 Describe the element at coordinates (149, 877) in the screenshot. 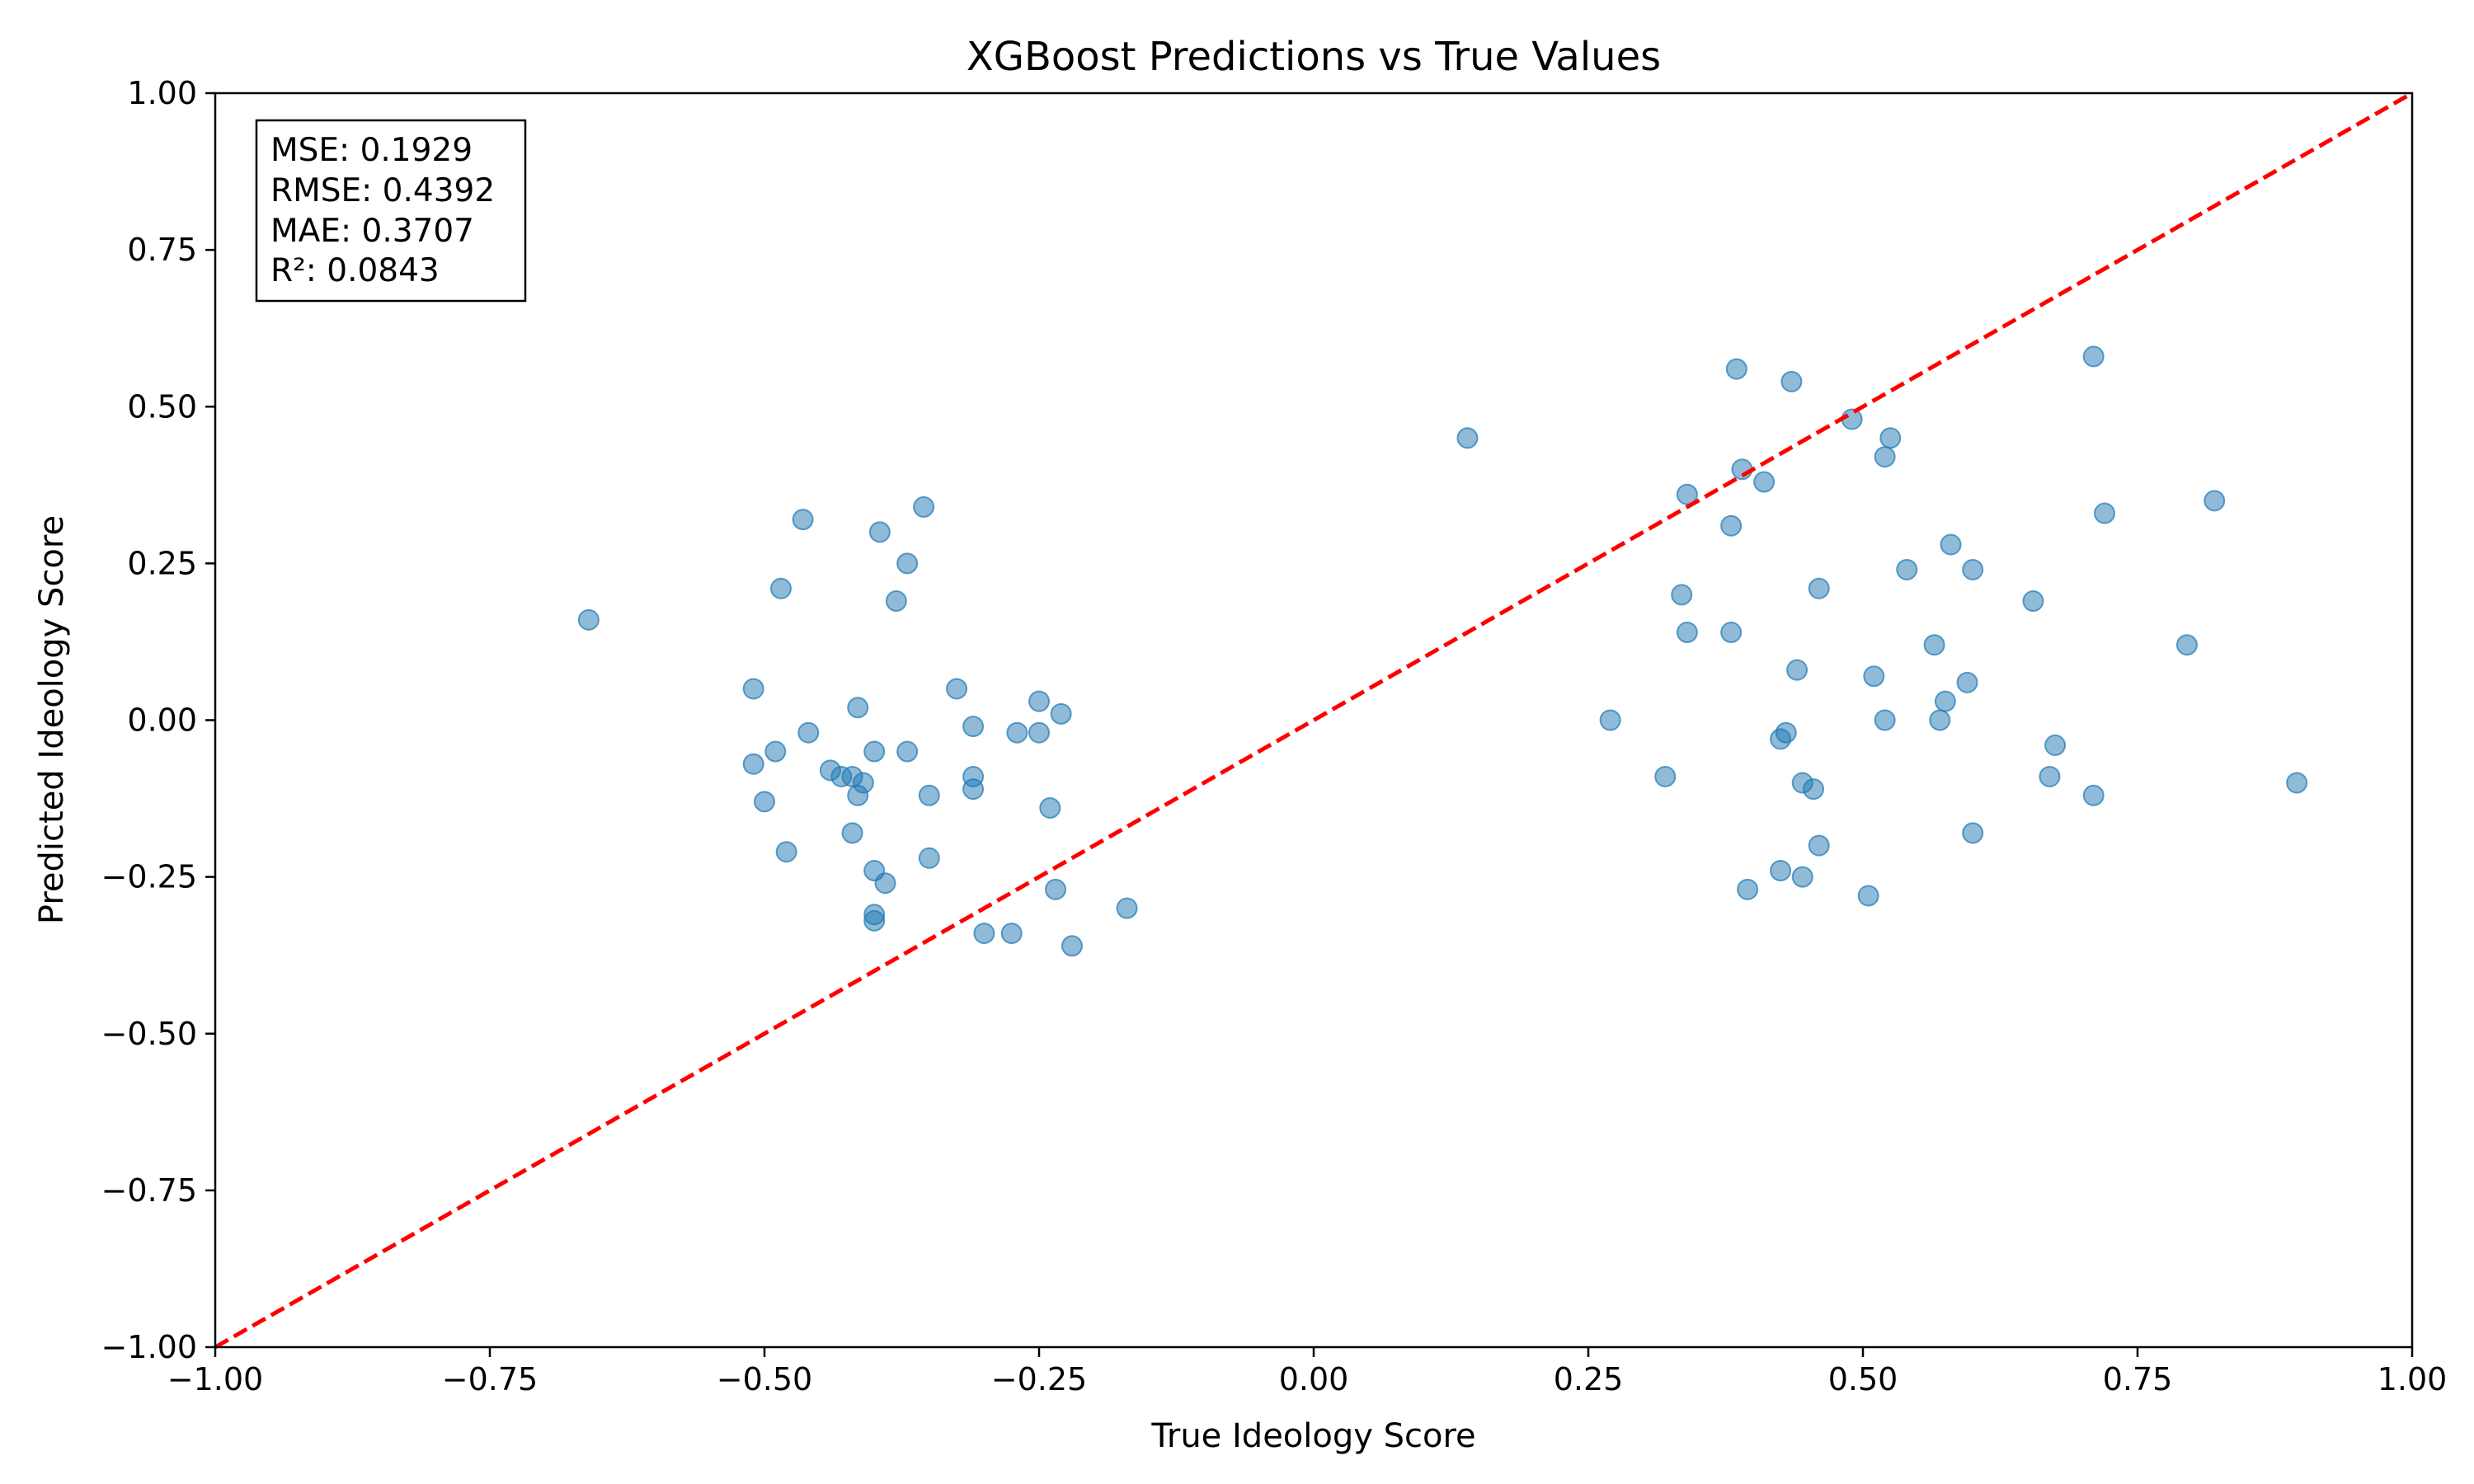

I see `y-tick-label: −0.25` at that location.